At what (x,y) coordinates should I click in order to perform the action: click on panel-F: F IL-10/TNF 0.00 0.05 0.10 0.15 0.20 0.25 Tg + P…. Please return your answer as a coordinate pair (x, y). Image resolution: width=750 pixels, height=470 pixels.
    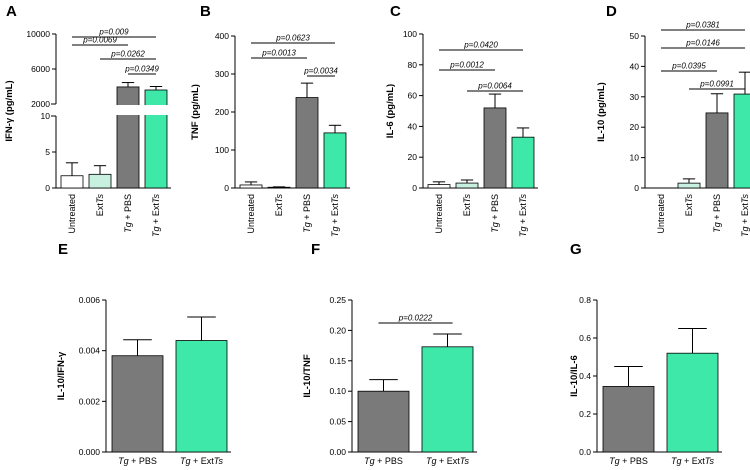
    Looking at the image, I should click on (389, 353).